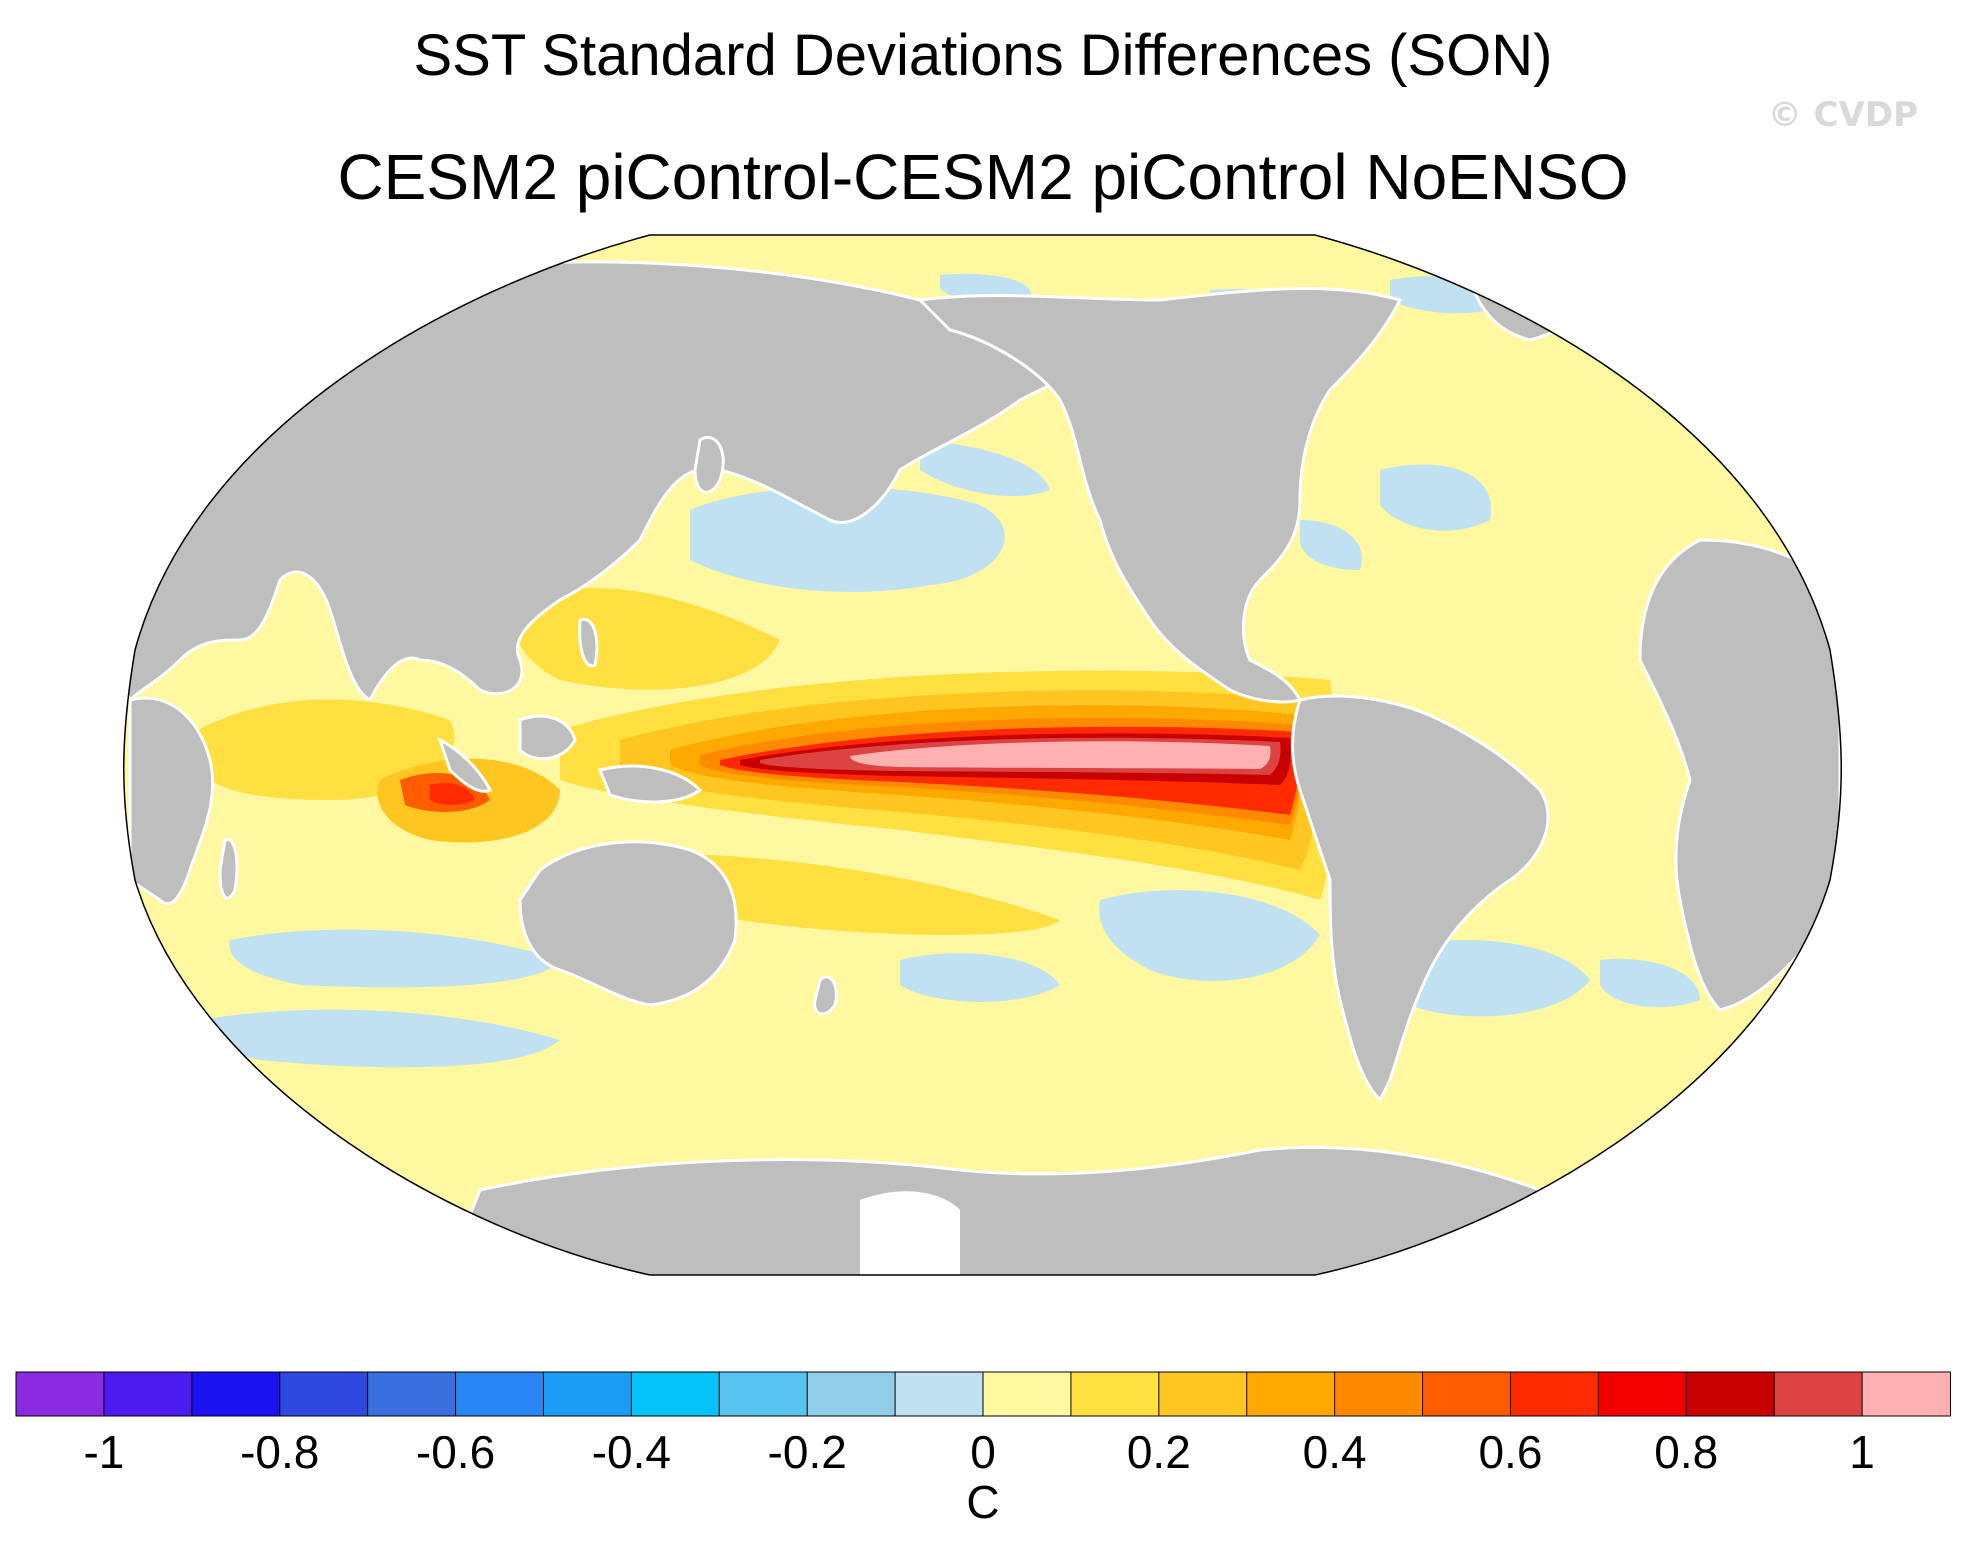 The height and width of the screenshot is (1546, 1966). Describe the element at coordinates (394, 958) in the screenshot. I see `southern-indian-negative-region` at that location.